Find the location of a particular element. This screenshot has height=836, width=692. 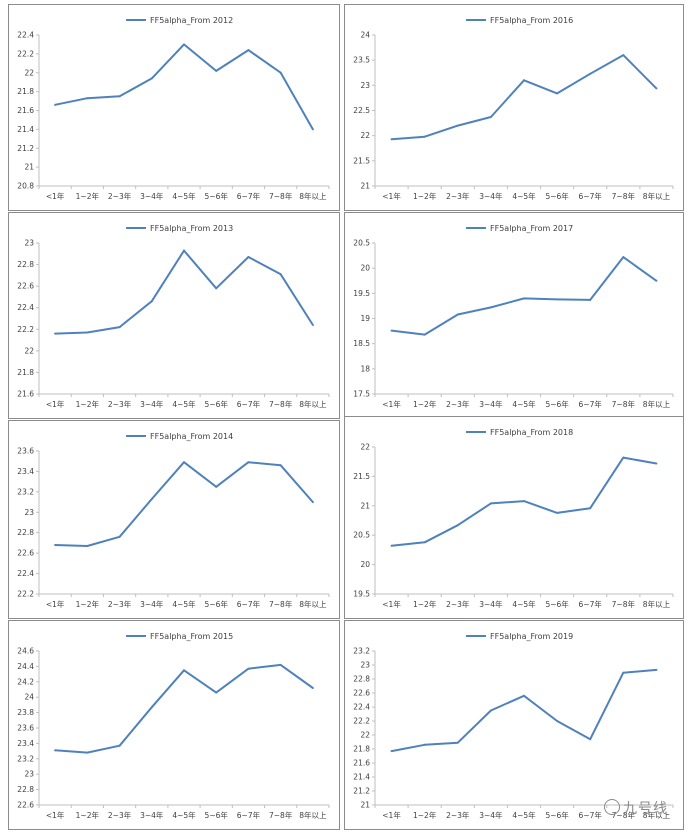

legend-label: FF5alpha_From 2016 is located at coordinates (531, 20).